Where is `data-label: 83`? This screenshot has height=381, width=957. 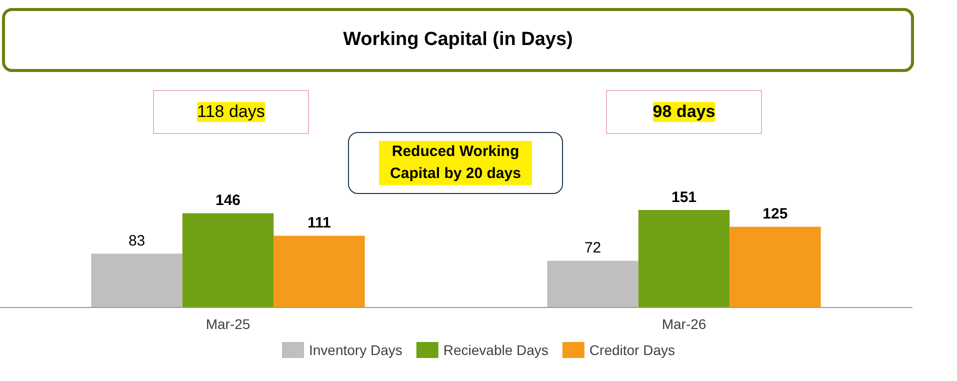
data-label: 83 is located at coordinates (137, 241).